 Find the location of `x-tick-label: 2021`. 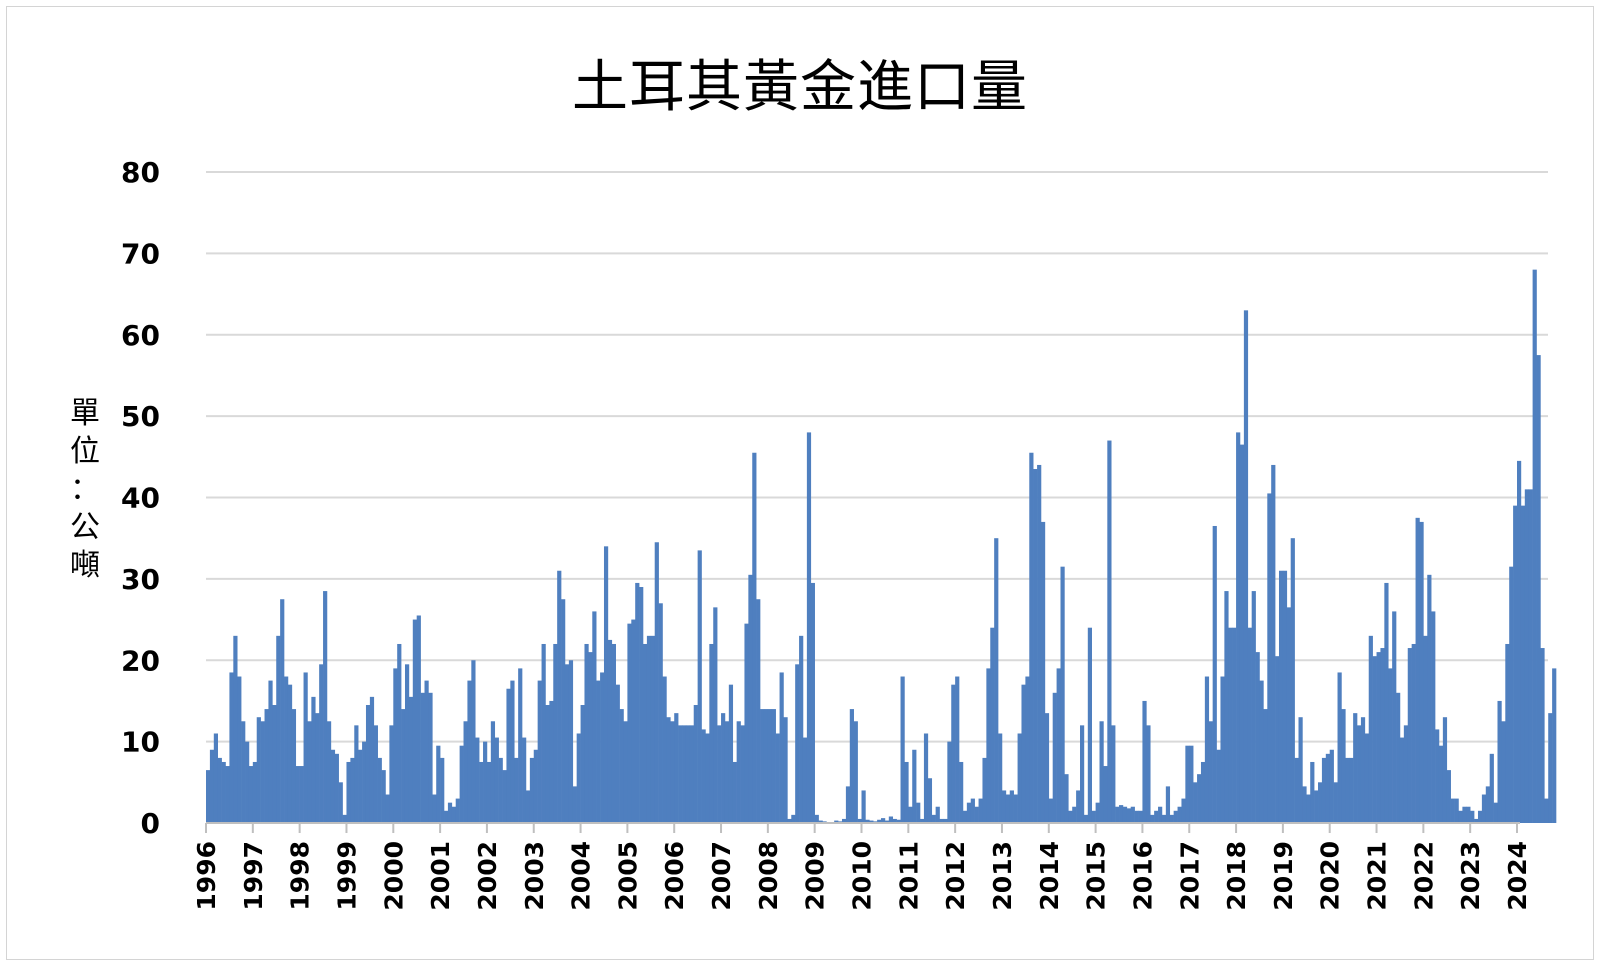

x-tick-label: 2021 is located at coordinates (1377, 876).